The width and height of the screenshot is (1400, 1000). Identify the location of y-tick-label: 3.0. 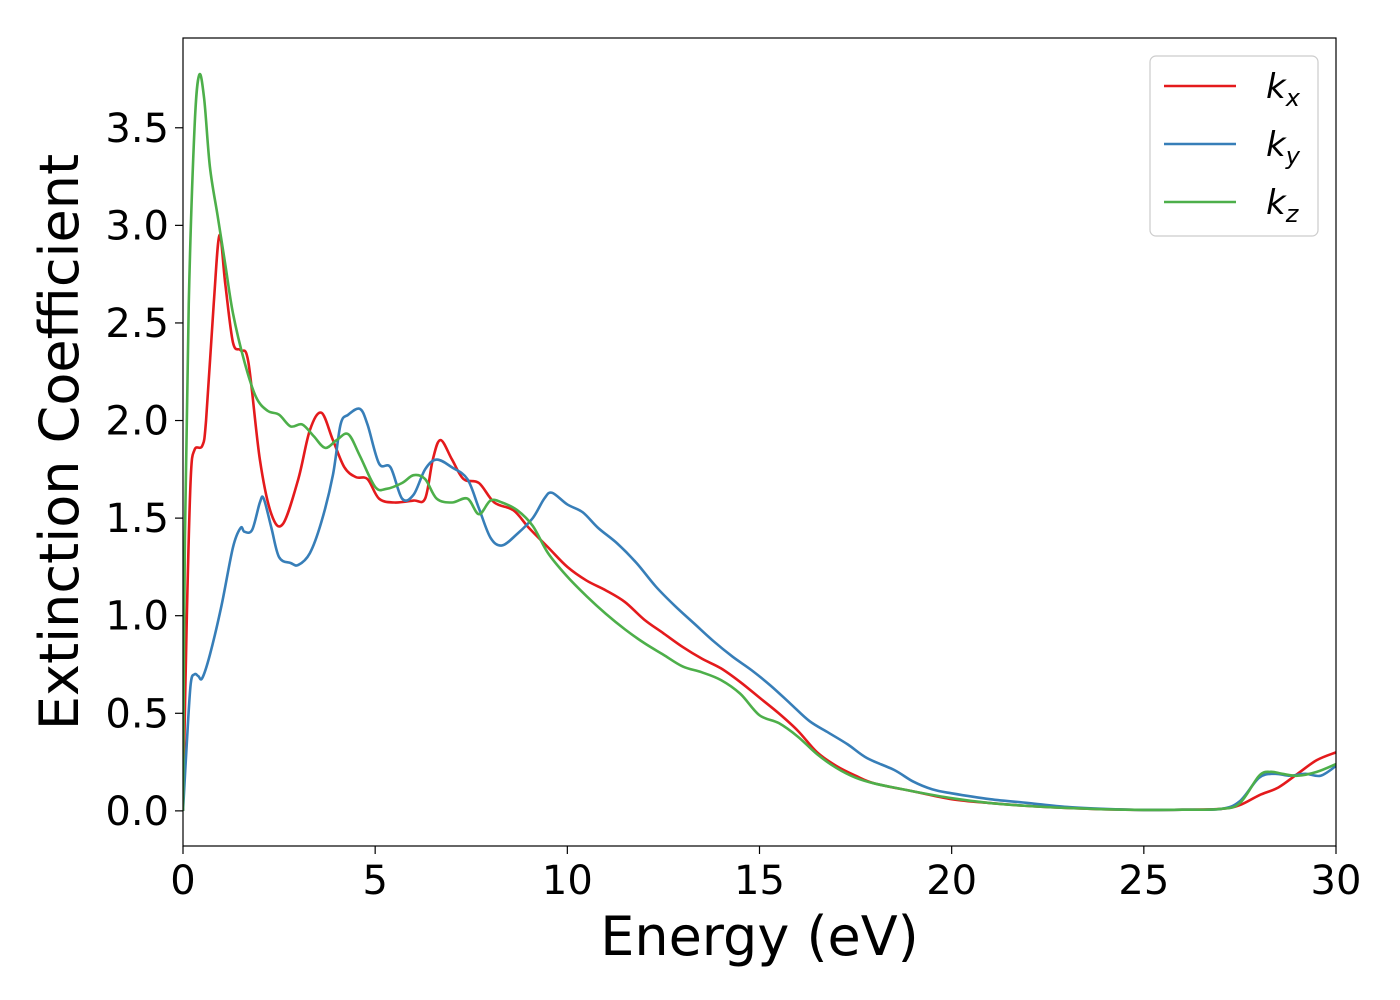
(137, 226).